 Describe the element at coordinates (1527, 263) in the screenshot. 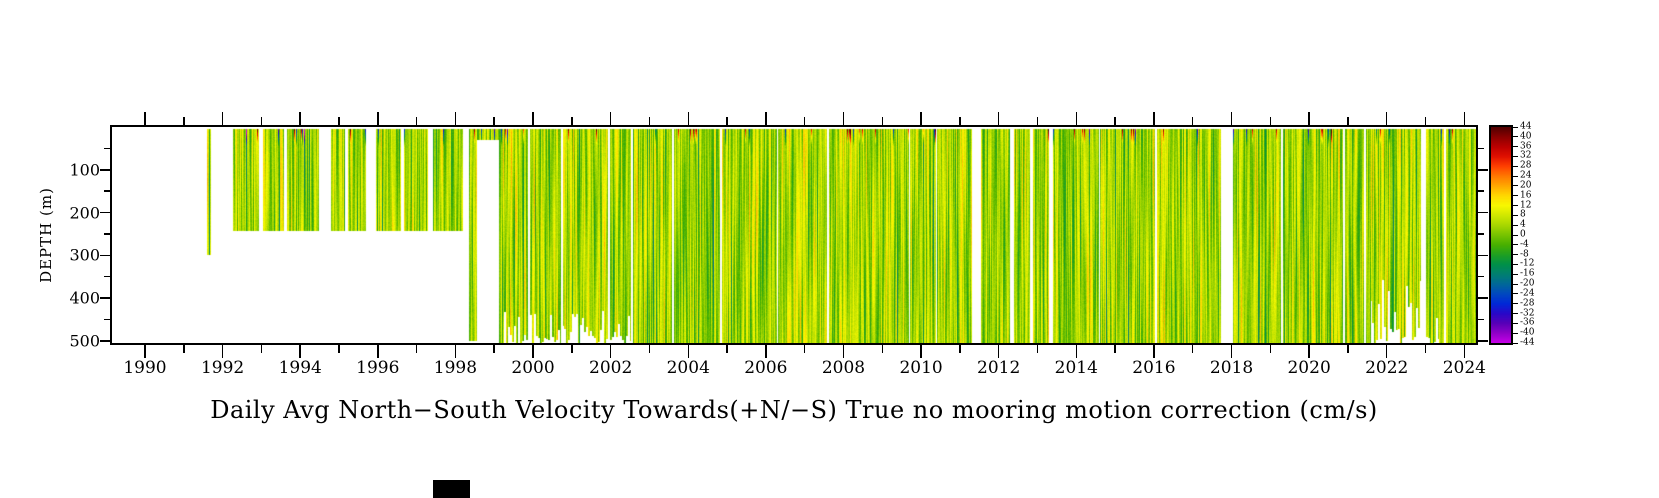

I see `colorbar-tick-label: -12` at that location.